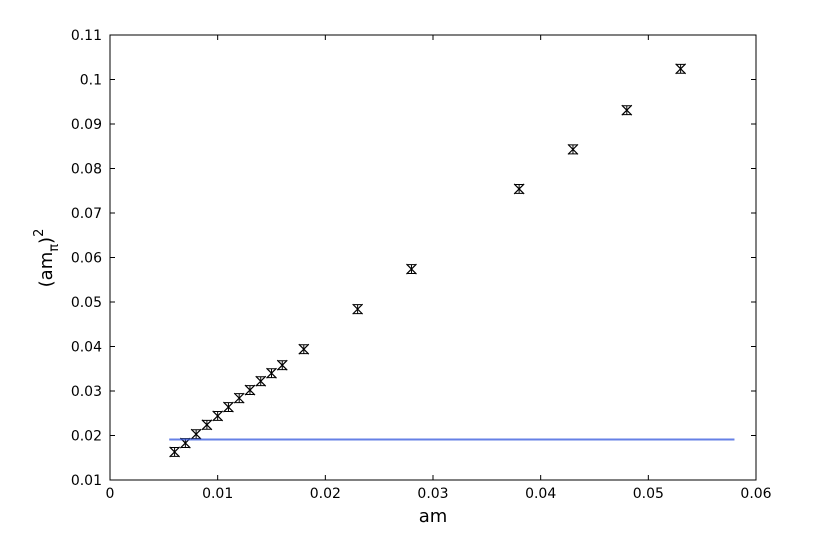 The image size is (830, 545). Describe the element at coordinates (86, 259) in the screenshot. I see `y-tick-label: 0.06` at that location.